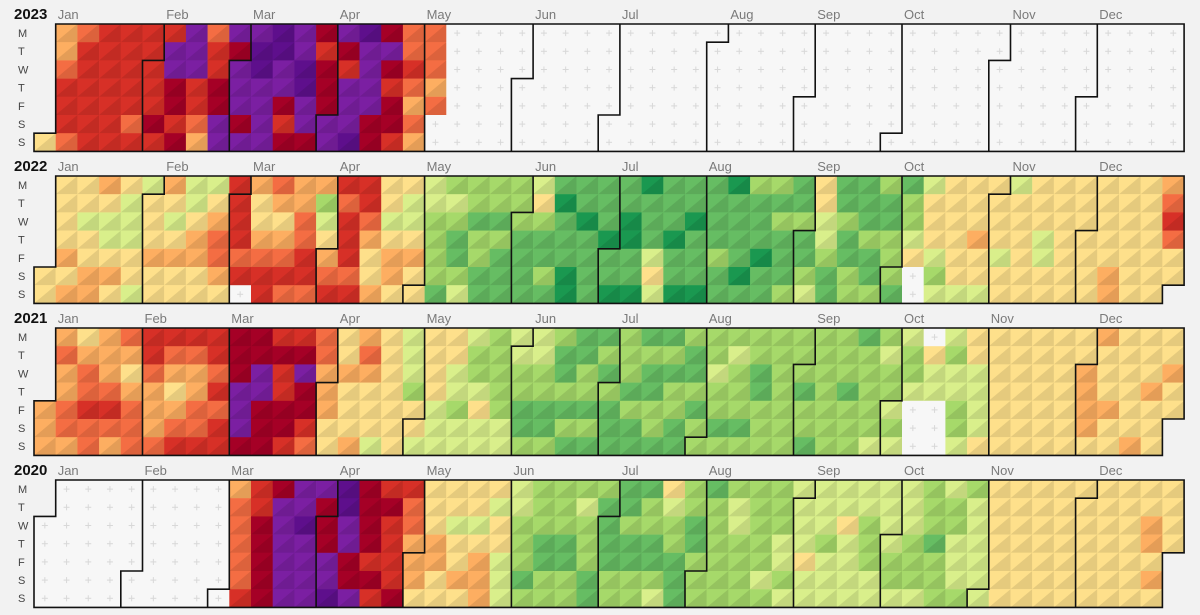 The width and height of the screenshot is (1200, 615). I want to click on year-label: 2021, so click(30, 318).